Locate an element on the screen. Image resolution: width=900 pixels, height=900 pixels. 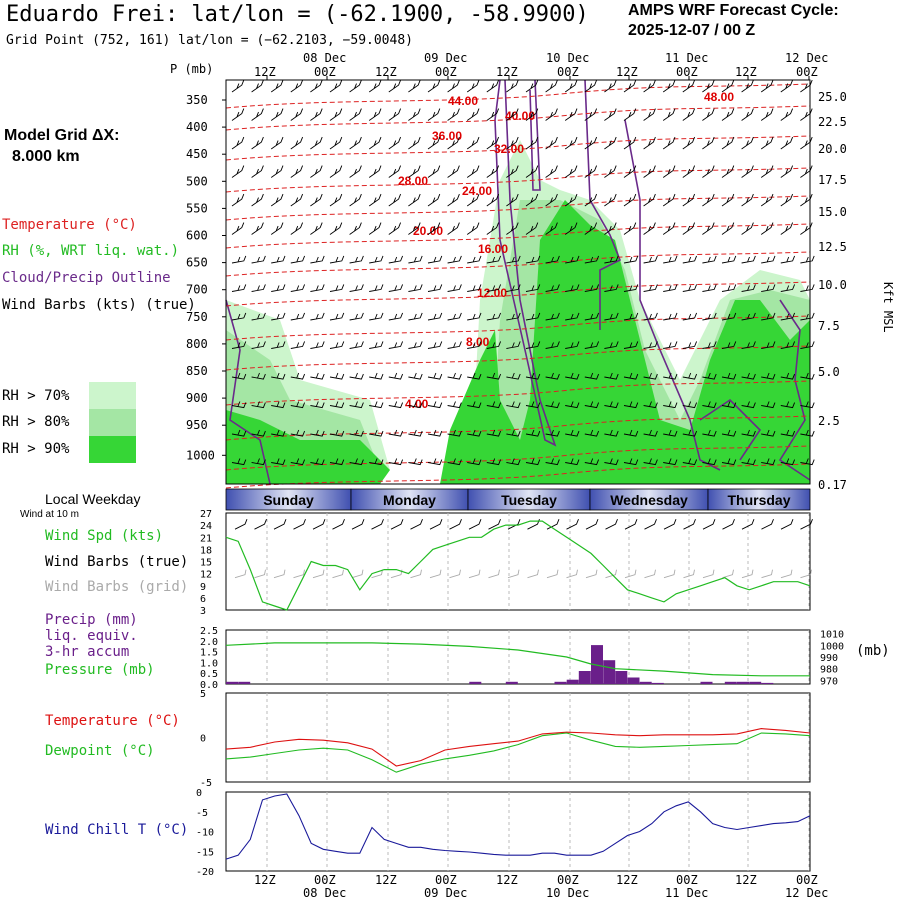
precip-tick-label: 0.0 is located at coordinates (209, 685).